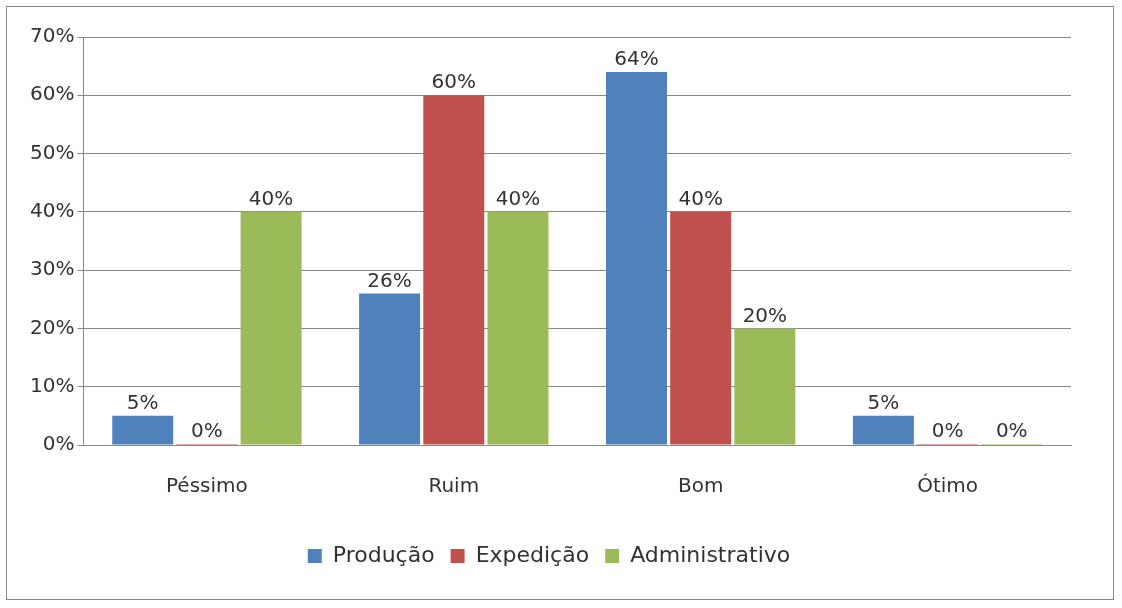  What do you see at coordinates (52, 151) in the screenshot?
I see `y-tick-label: 50%` at bounding box center [52, 151].